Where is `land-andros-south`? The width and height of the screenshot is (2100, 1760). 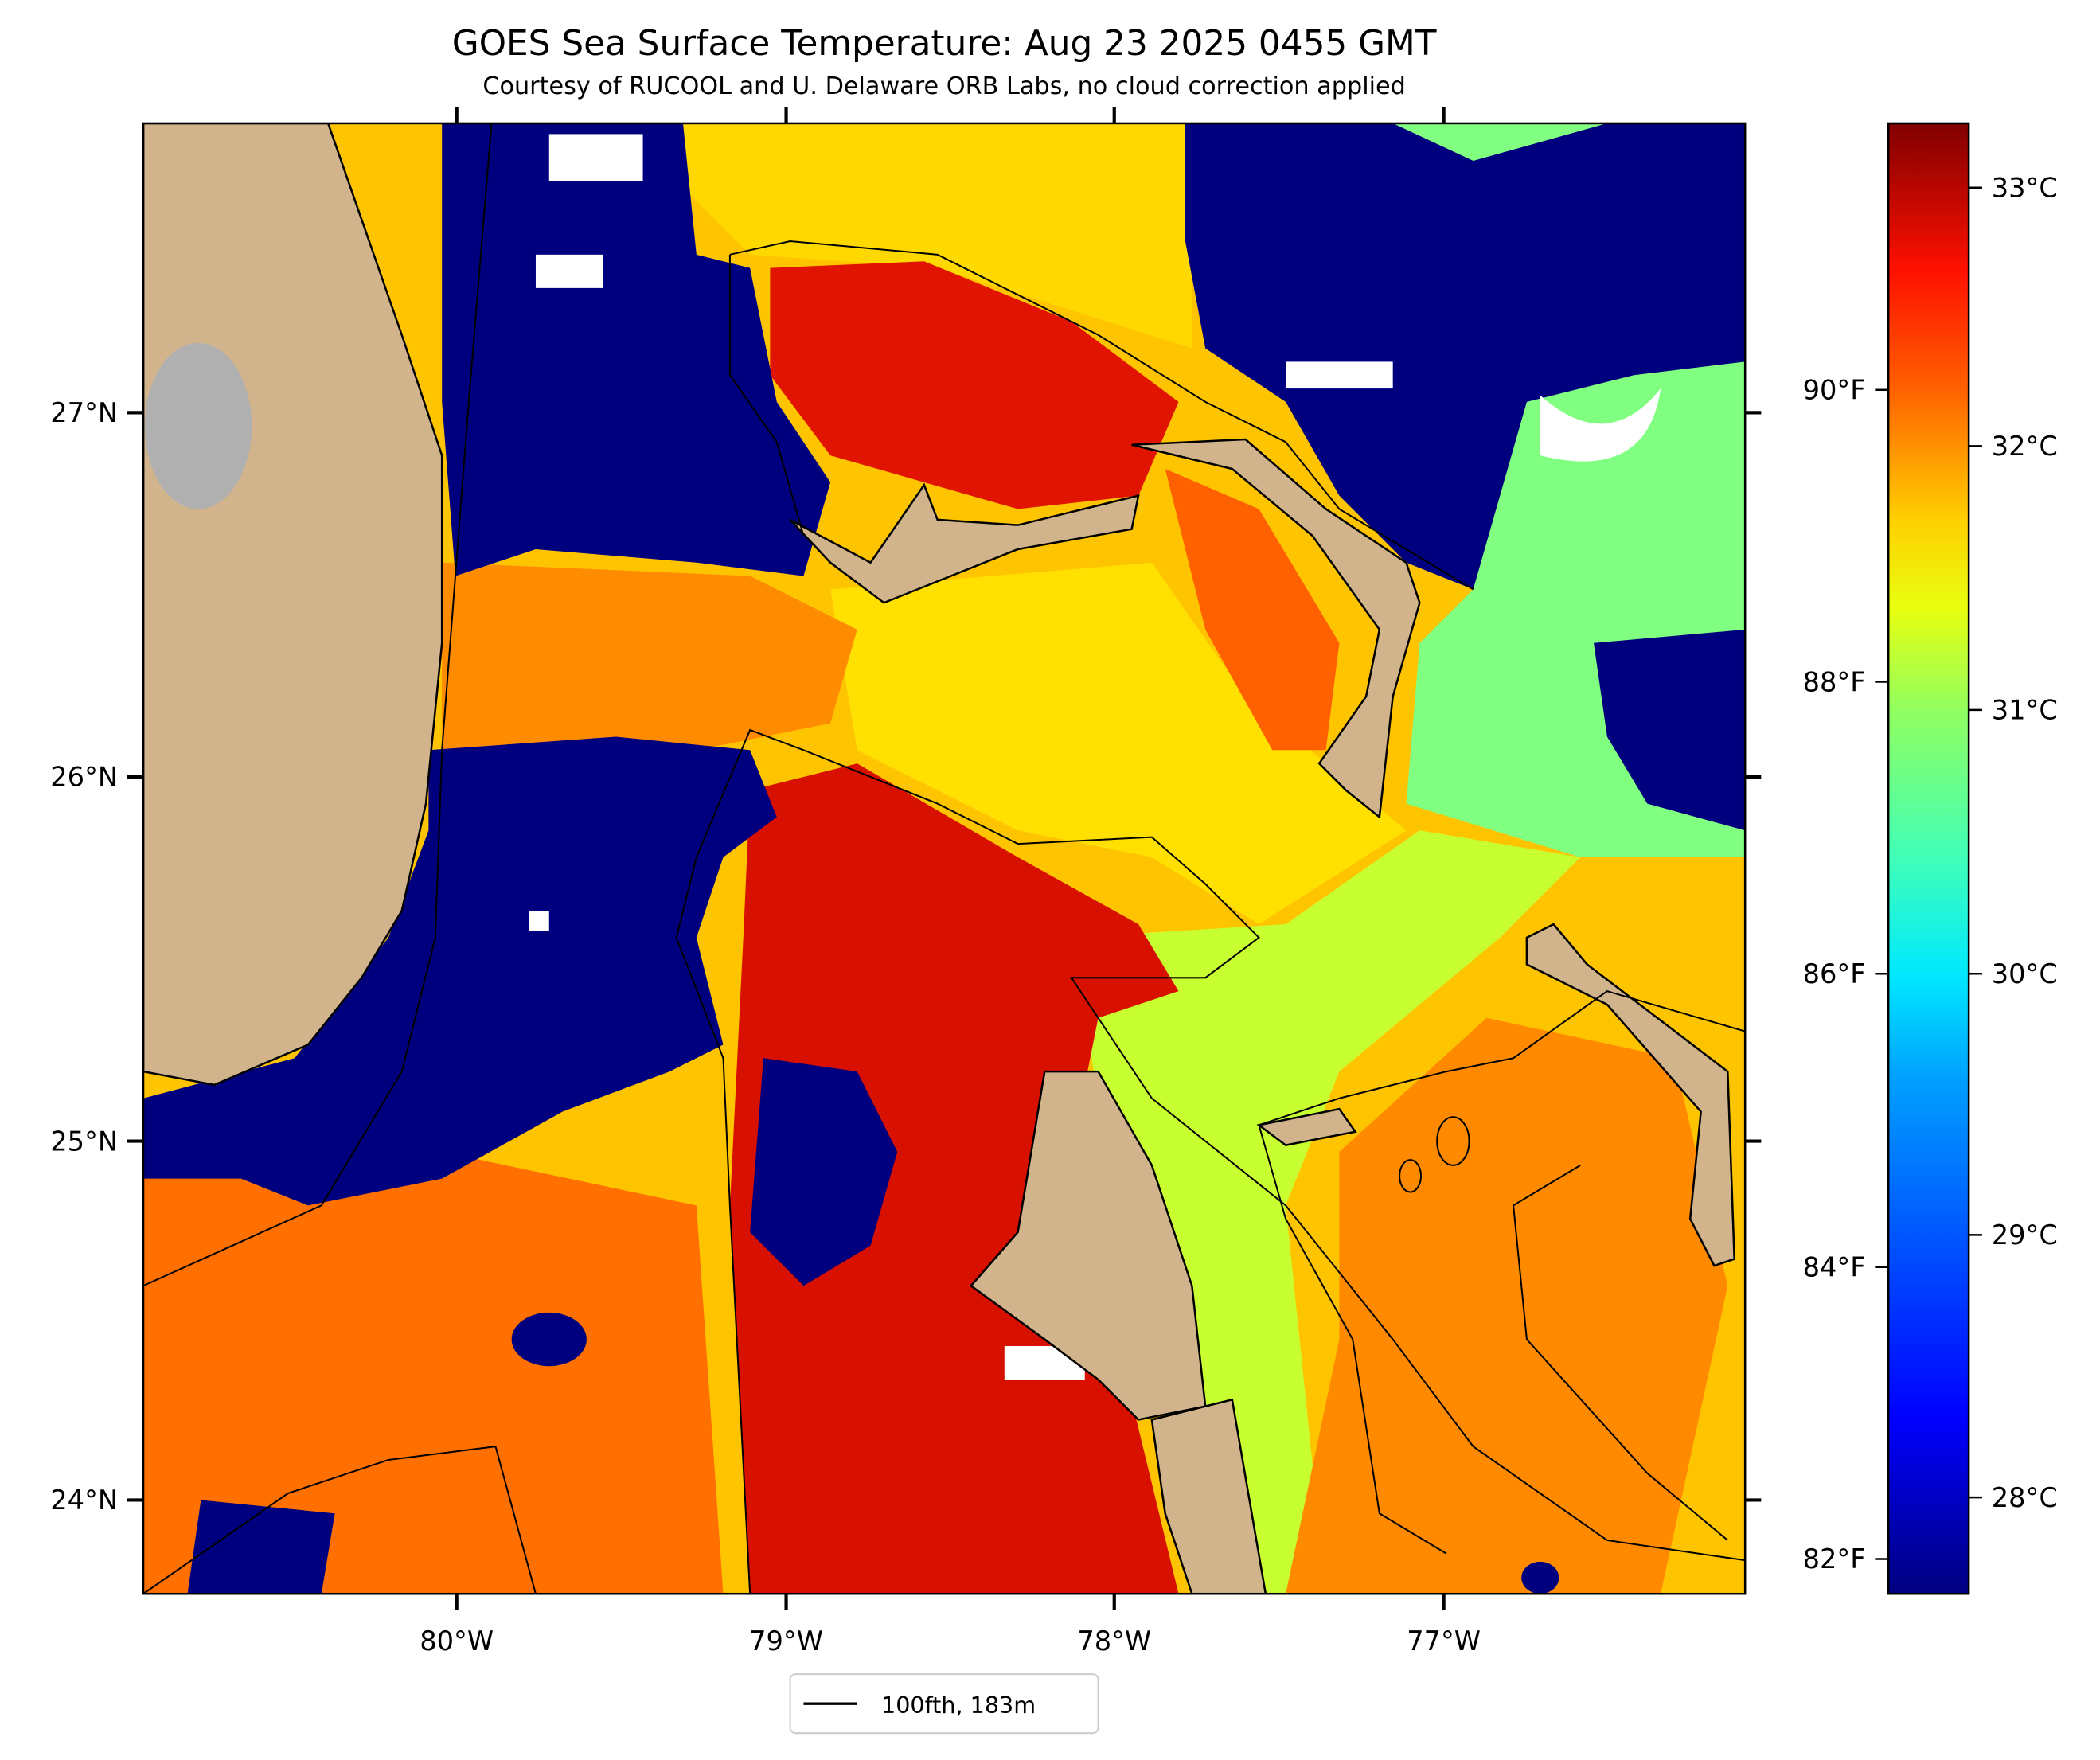 land-andros-south is located at coordinates (1208, 1496).